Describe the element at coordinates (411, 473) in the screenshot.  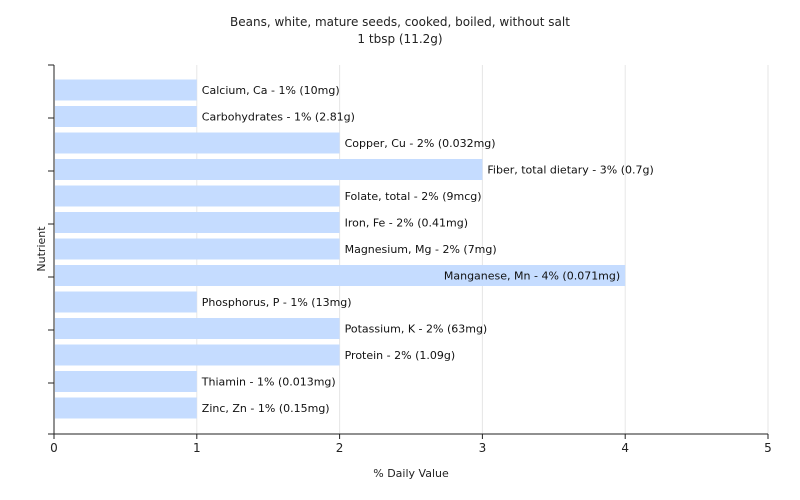
I see `x-axis-title: % Daily Value` at that location.